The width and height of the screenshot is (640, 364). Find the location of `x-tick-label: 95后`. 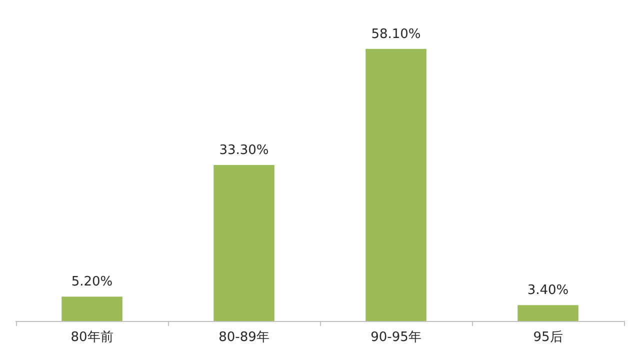

x-tick-label: 95后 is located at coordinates (548, 337).